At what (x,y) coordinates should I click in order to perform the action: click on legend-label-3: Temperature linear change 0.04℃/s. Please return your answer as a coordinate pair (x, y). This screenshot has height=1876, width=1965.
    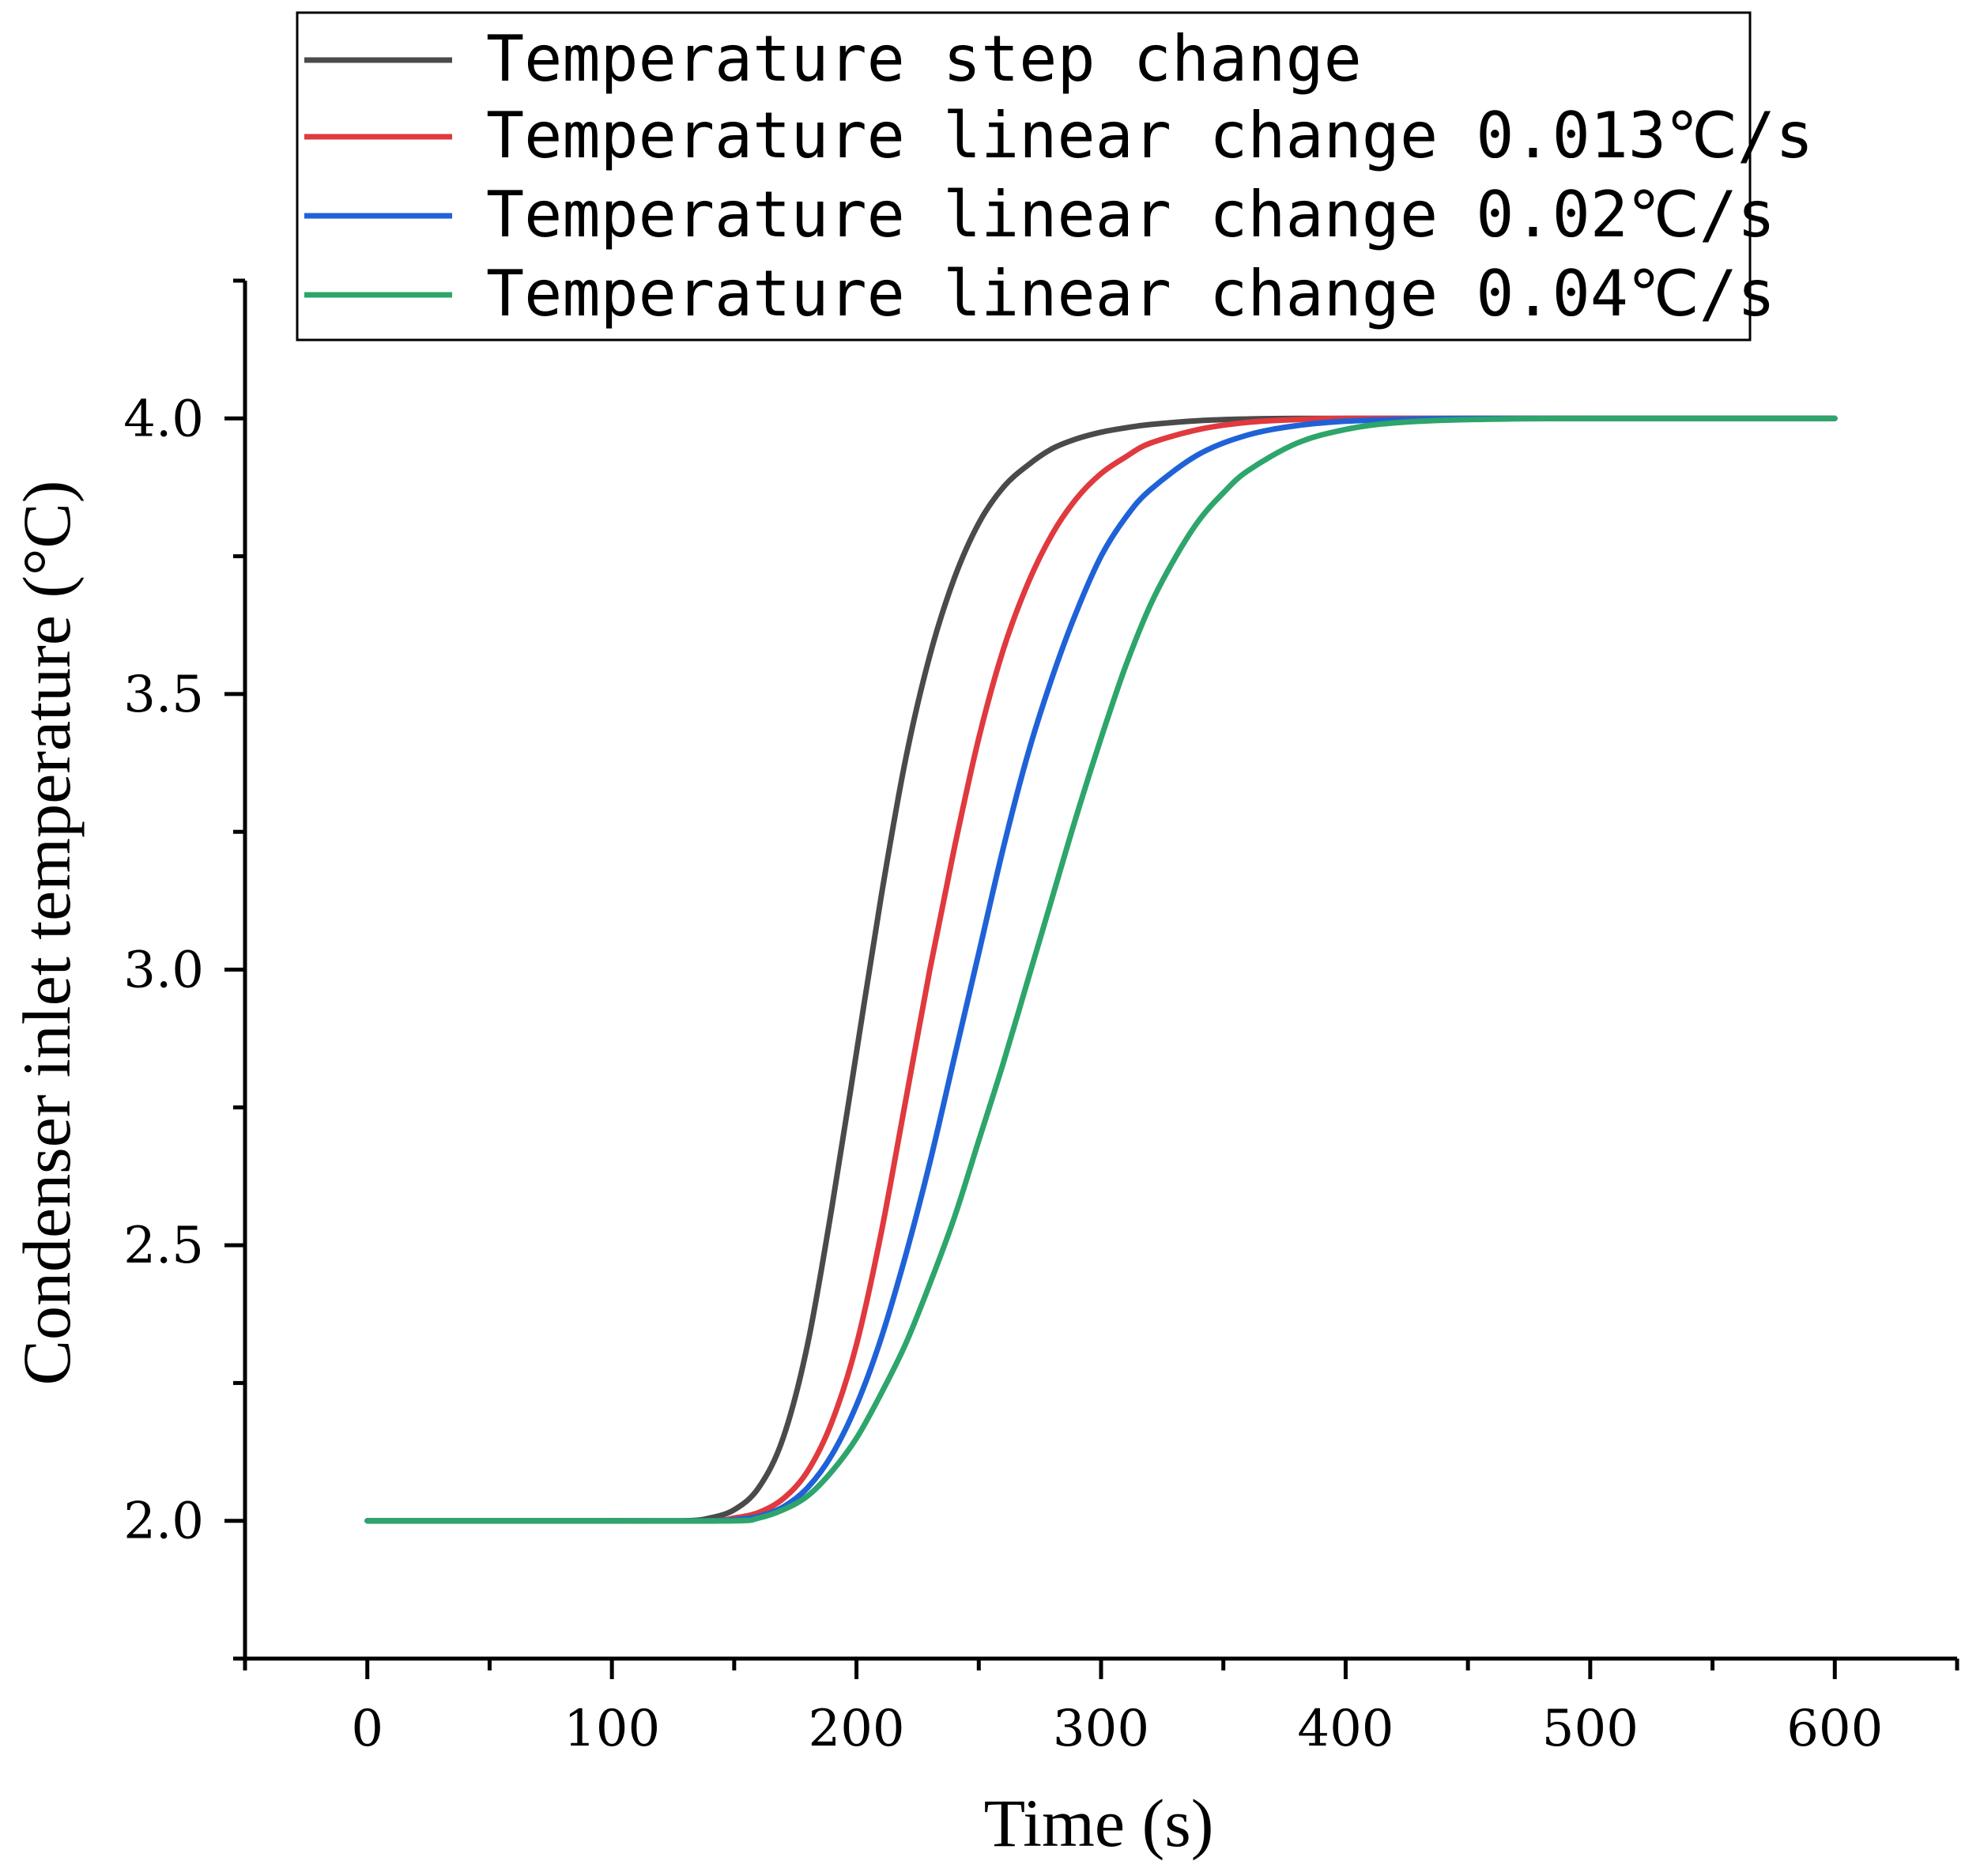
    Looking at the image, I should click on (1131, 294).